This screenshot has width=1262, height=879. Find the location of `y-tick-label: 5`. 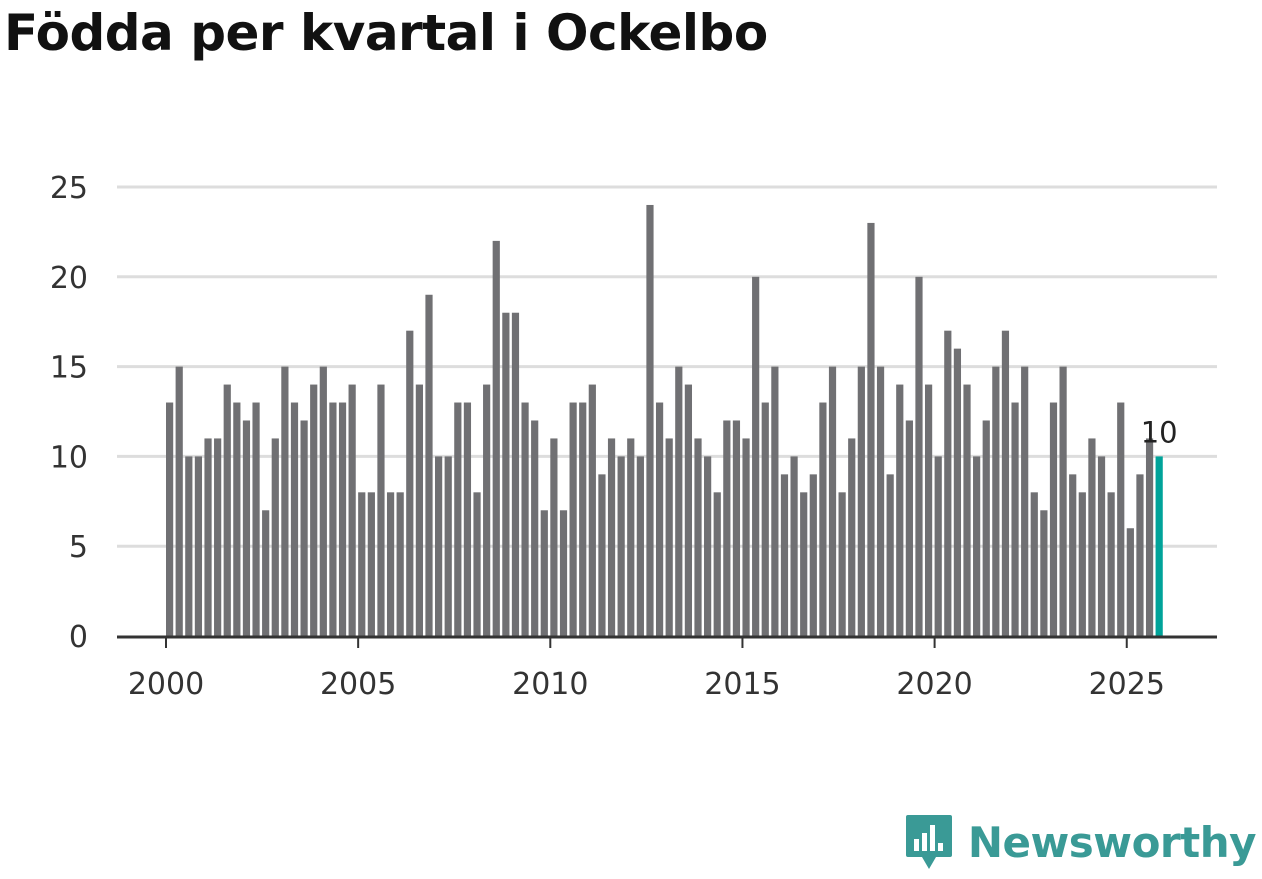

y-tick-label: 5 is located at coordinates (78, 547).